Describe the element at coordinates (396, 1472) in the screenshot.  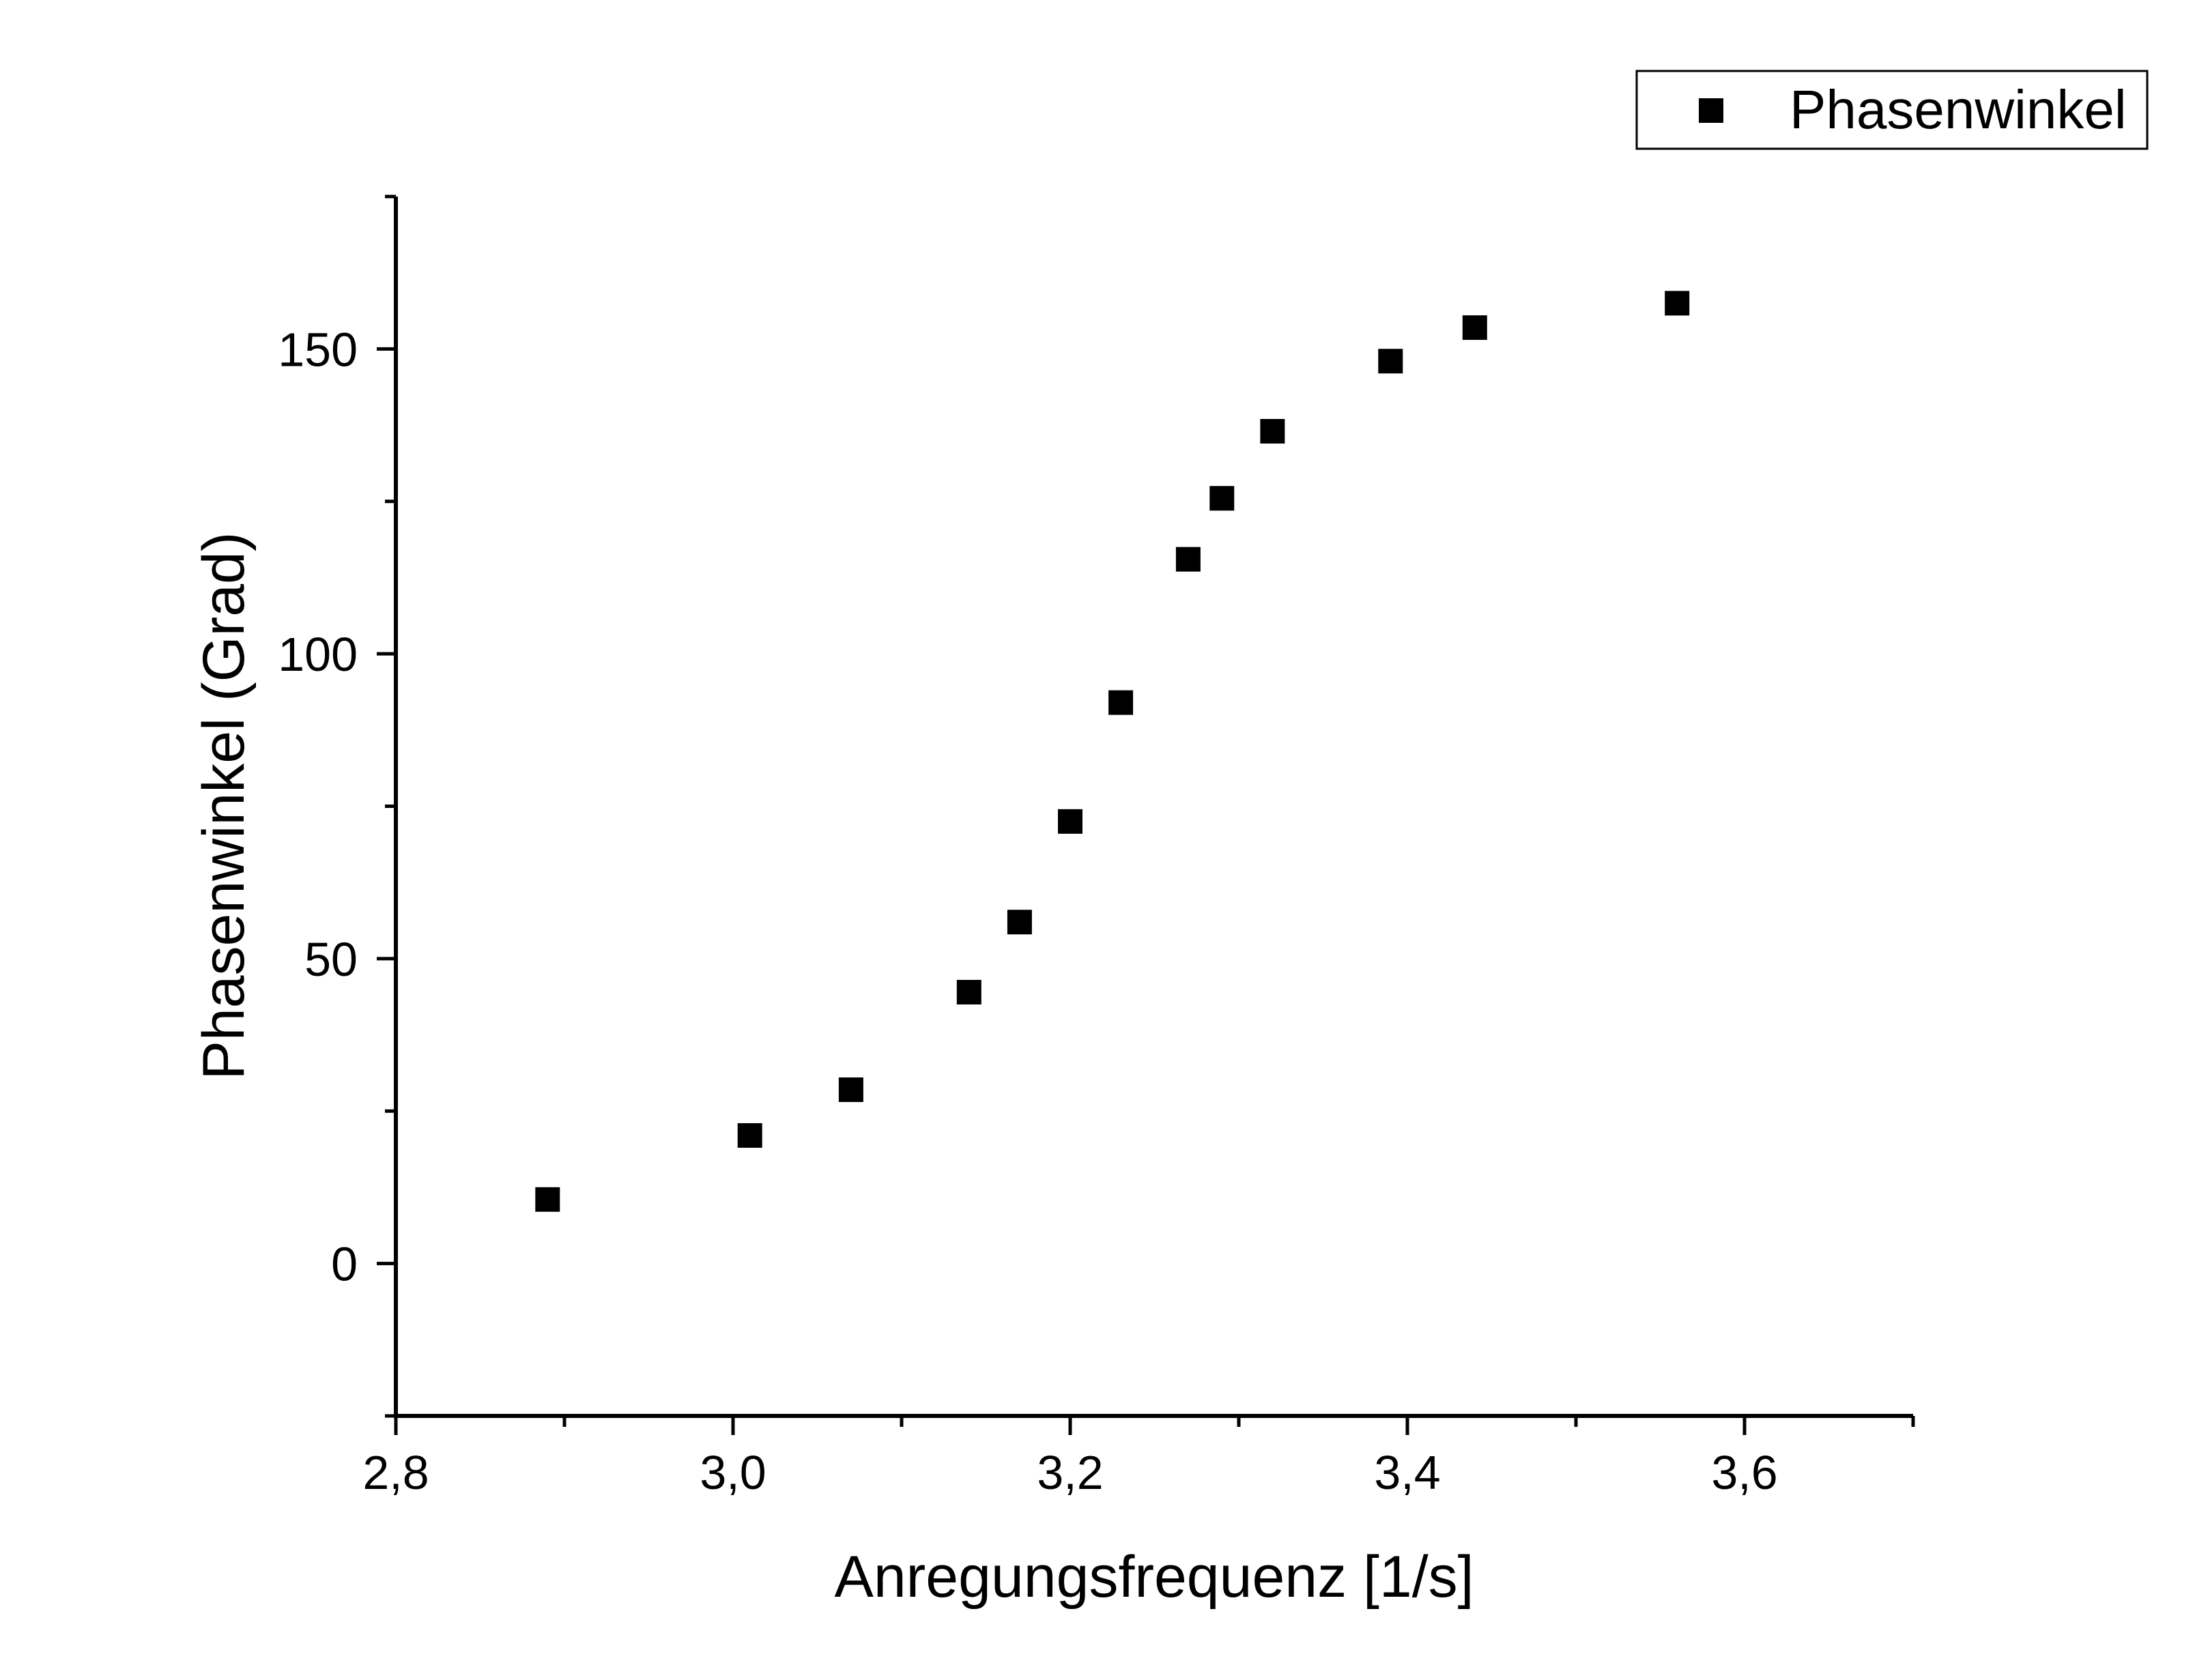
I see `x-tick-label: 2,8` at that location.